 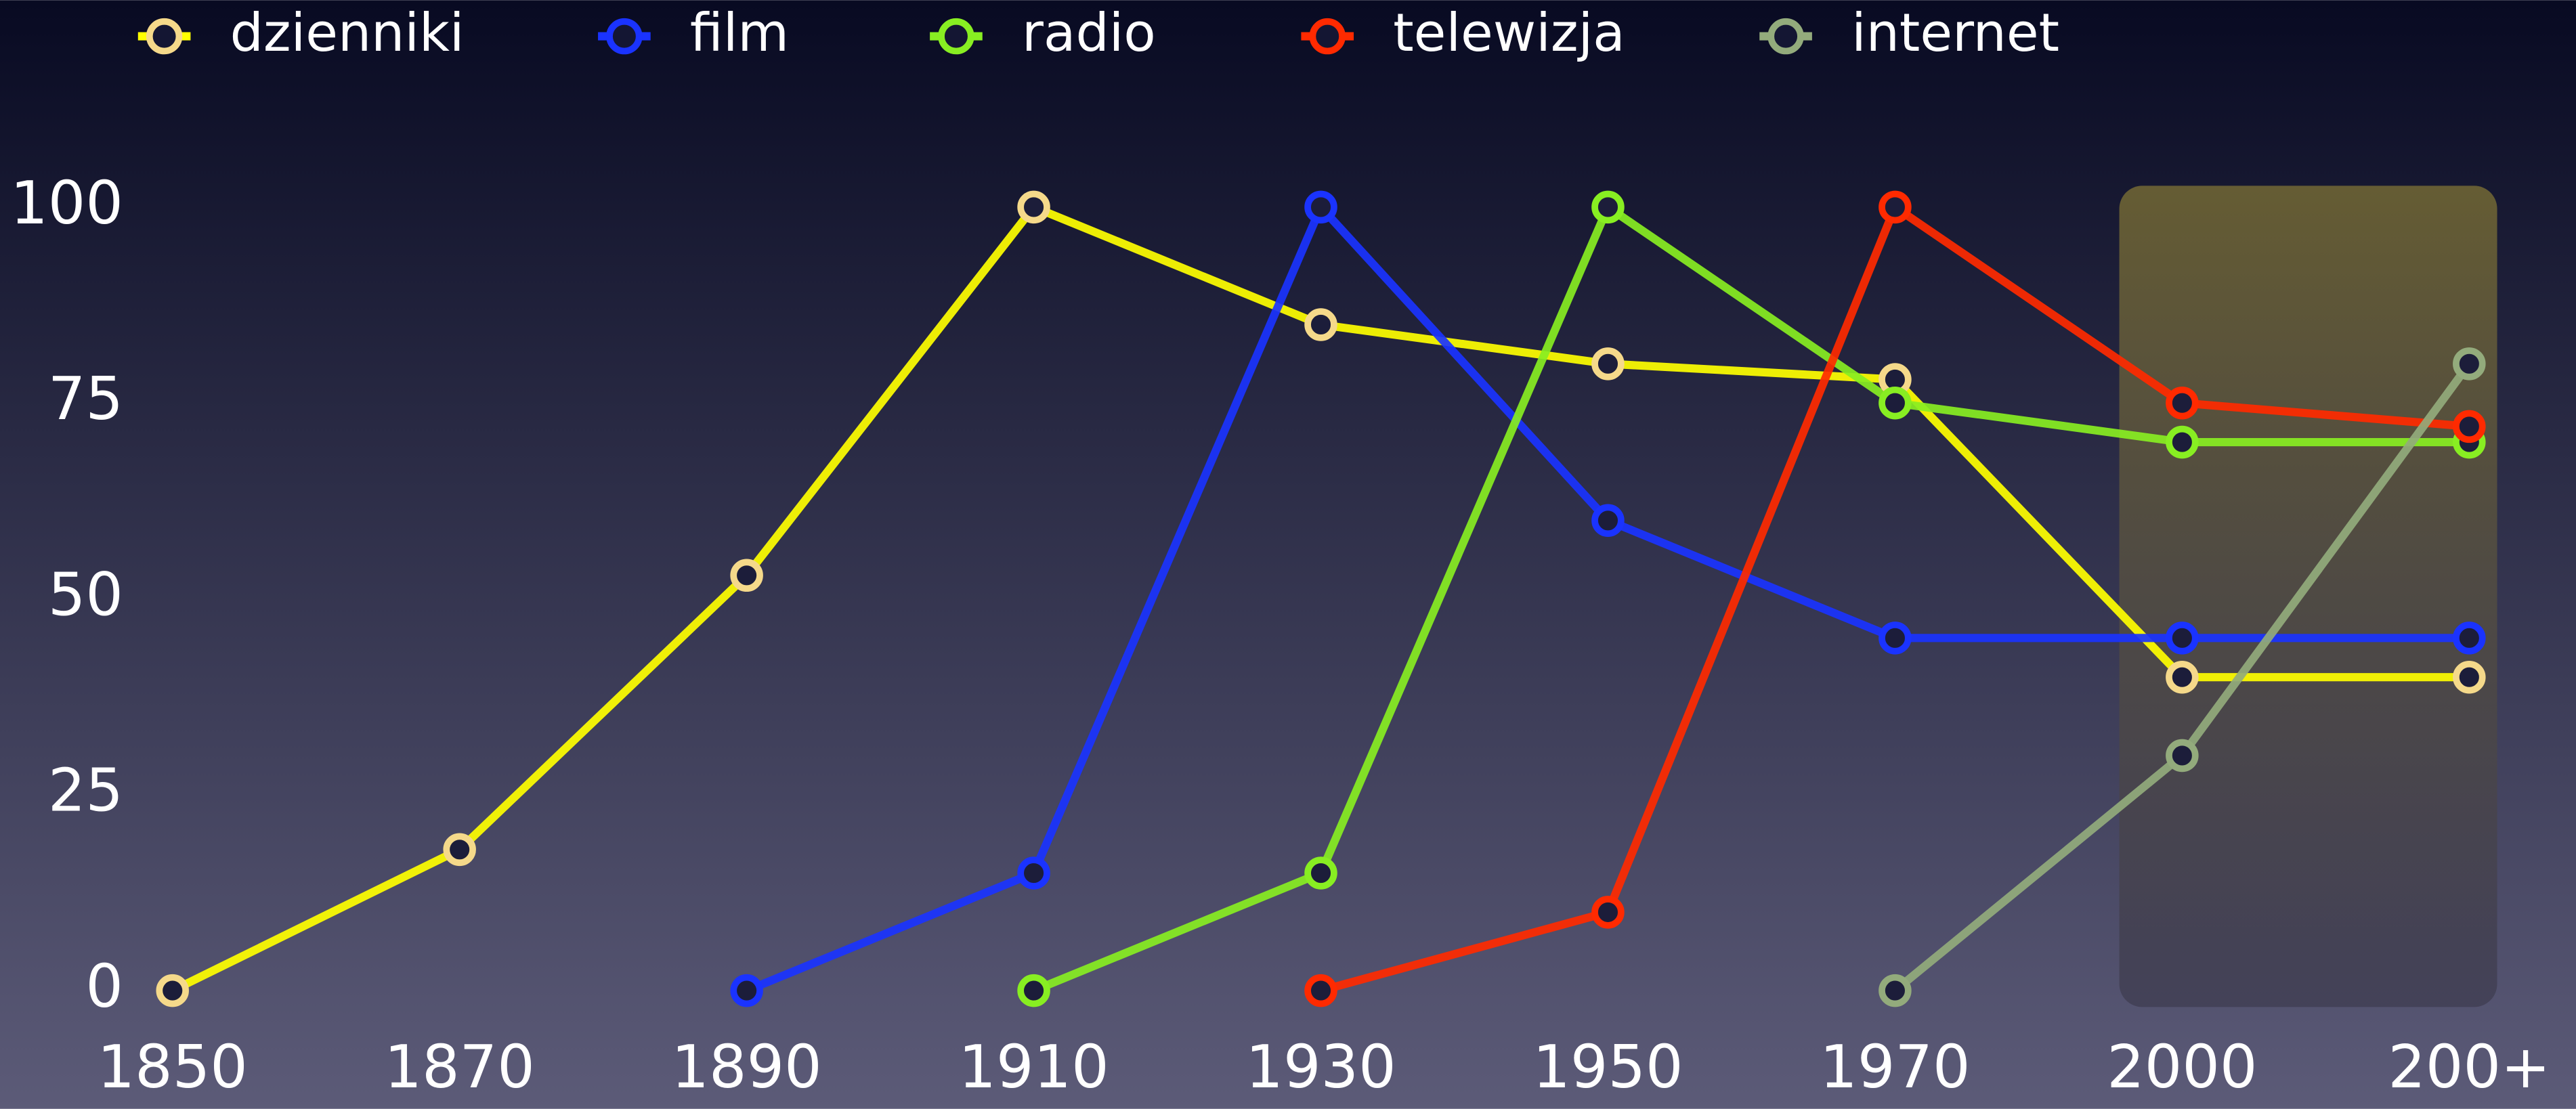 What do you see at coordinates (2308, 597) in the screenshot?
I see `highlight-region` at bounding box center [2308, 597].